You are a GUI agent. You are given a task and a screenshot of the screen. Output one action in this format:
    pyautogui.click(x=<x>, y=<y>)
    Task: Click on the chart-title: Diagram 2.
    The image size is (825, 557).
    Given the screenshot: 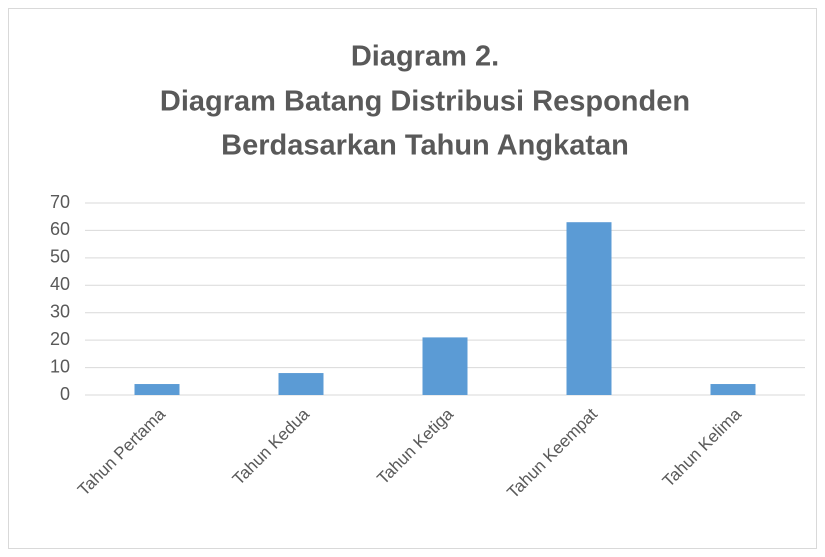 What is the action you would take?
    pyautogui.click(x=425, y=57)
    